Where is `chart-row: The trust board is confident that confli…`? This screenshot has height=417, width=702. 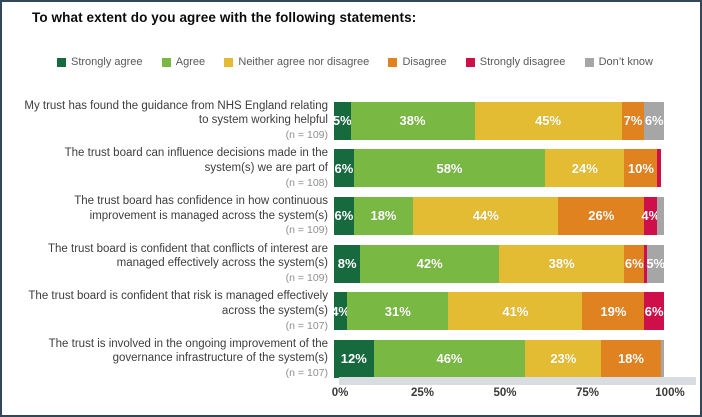 chart-row: The trust board is confident that confli… is located at coordinates (353, 264).